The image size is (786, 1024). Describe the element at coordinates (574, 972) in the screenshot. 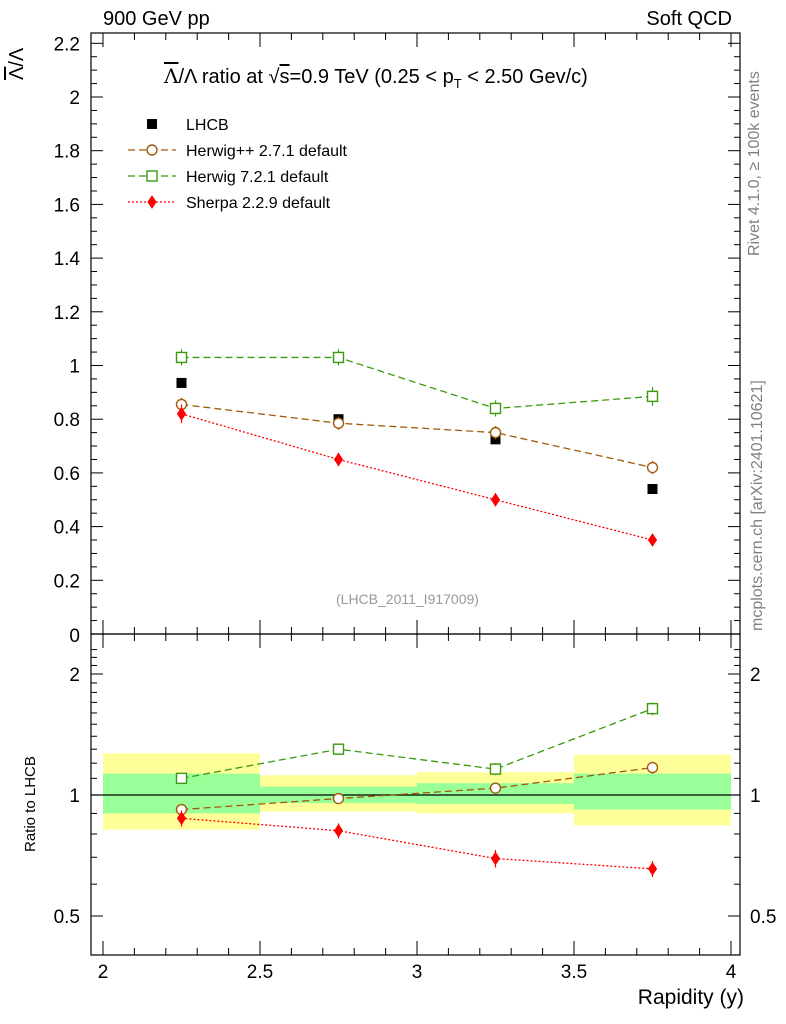

I see `x-tick-label: 3.5` at that location.